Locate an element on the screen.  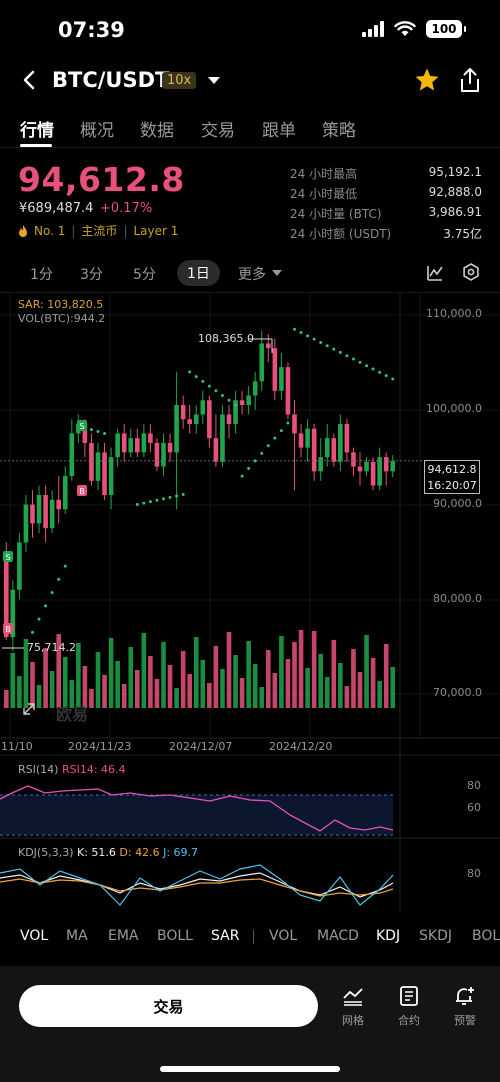
tab-copy-trading: 跟单 is located at coordinates (279, 131).